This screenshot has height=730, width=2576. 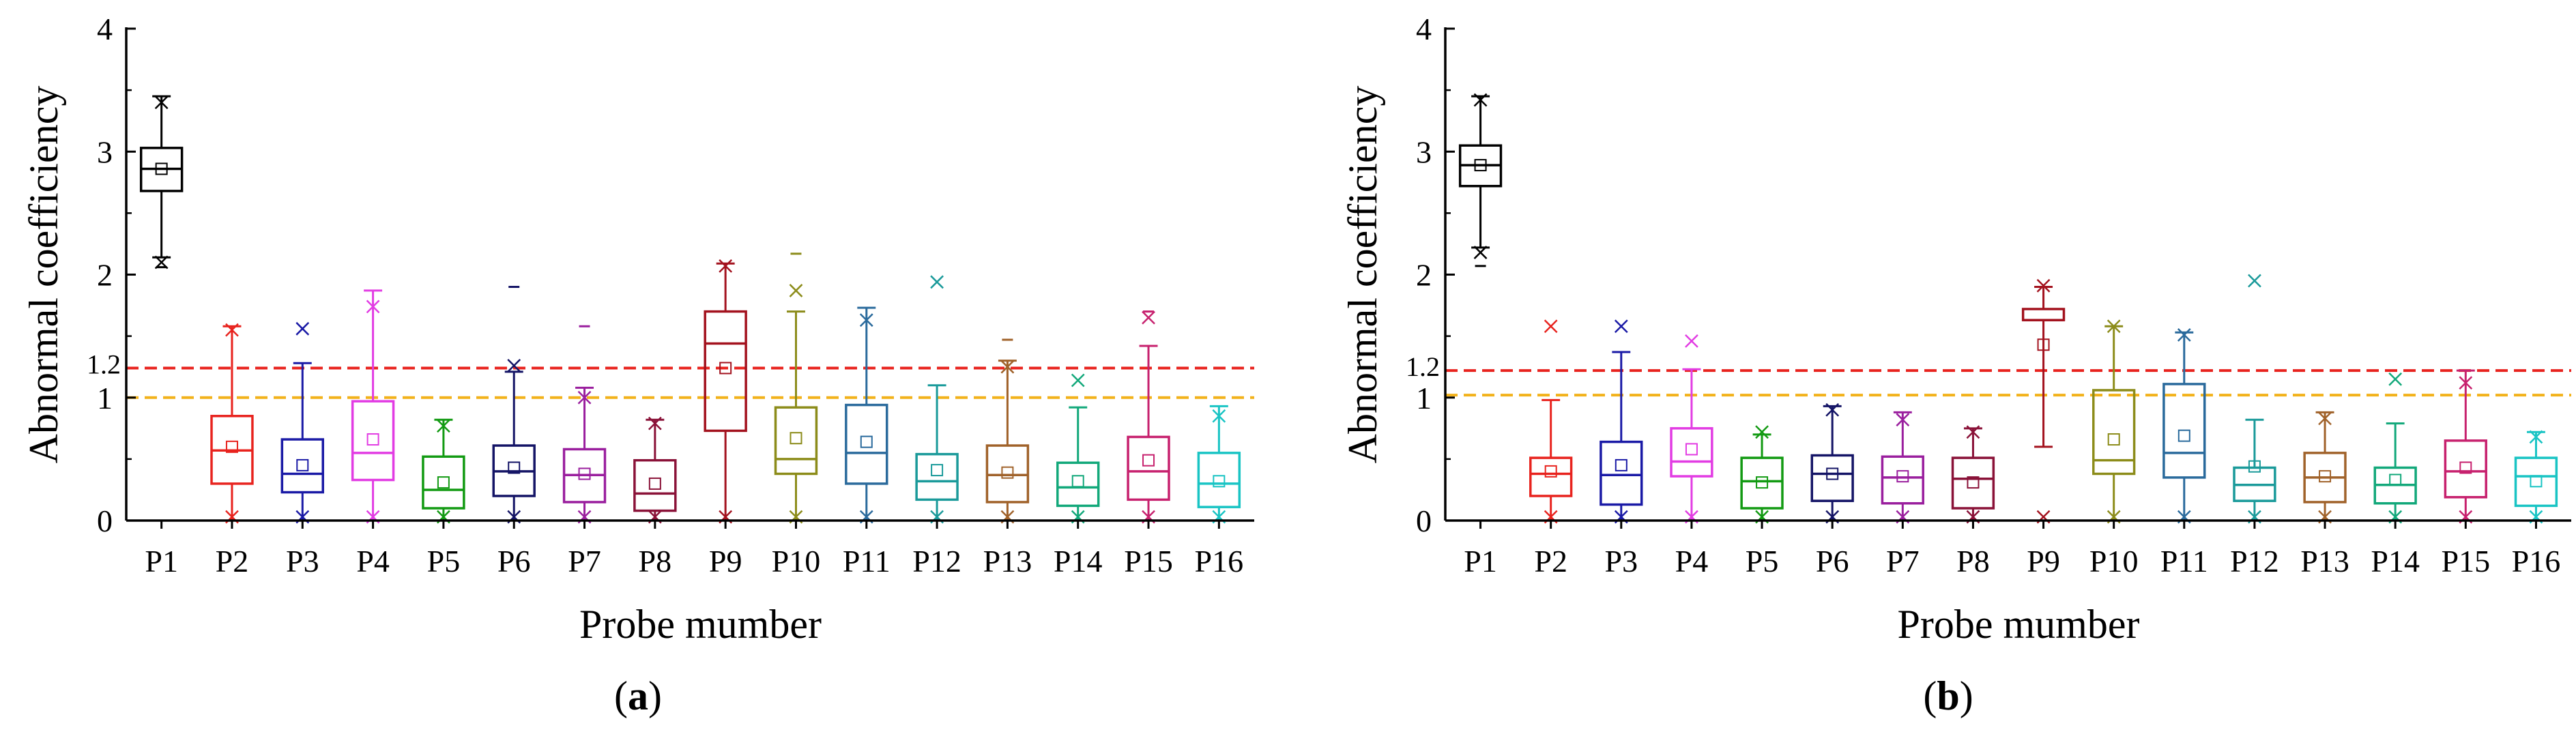 I want to click on x-tick-label: P1, so click(x=1480, y=561).